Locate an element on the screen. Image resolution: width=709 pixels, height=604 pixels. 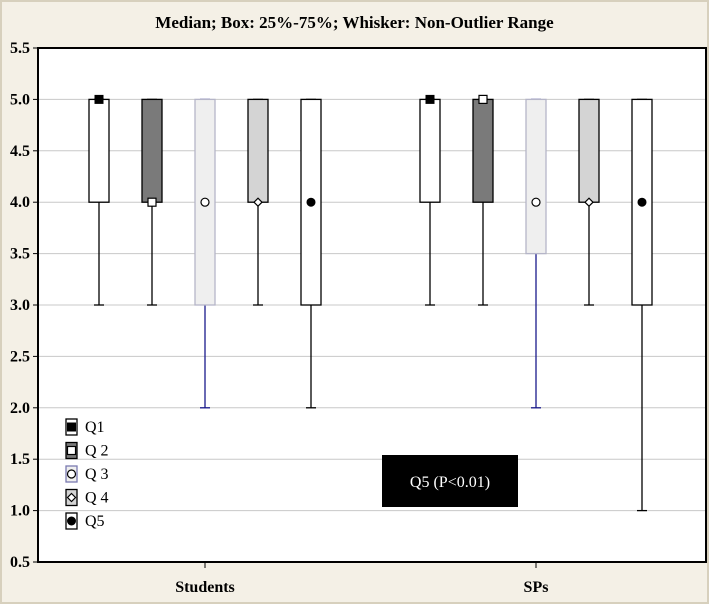
y-tick-label: 2.5 is located at coordinates (20, 356).